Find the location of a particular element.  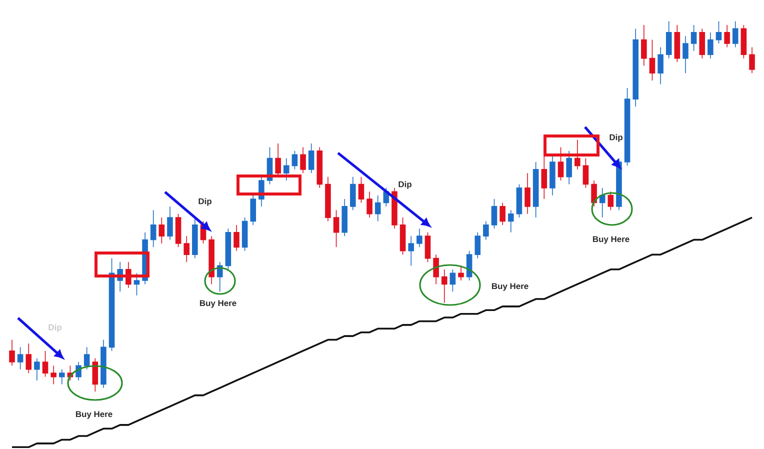

text: Buy Here is located at coordinates (94, 415).